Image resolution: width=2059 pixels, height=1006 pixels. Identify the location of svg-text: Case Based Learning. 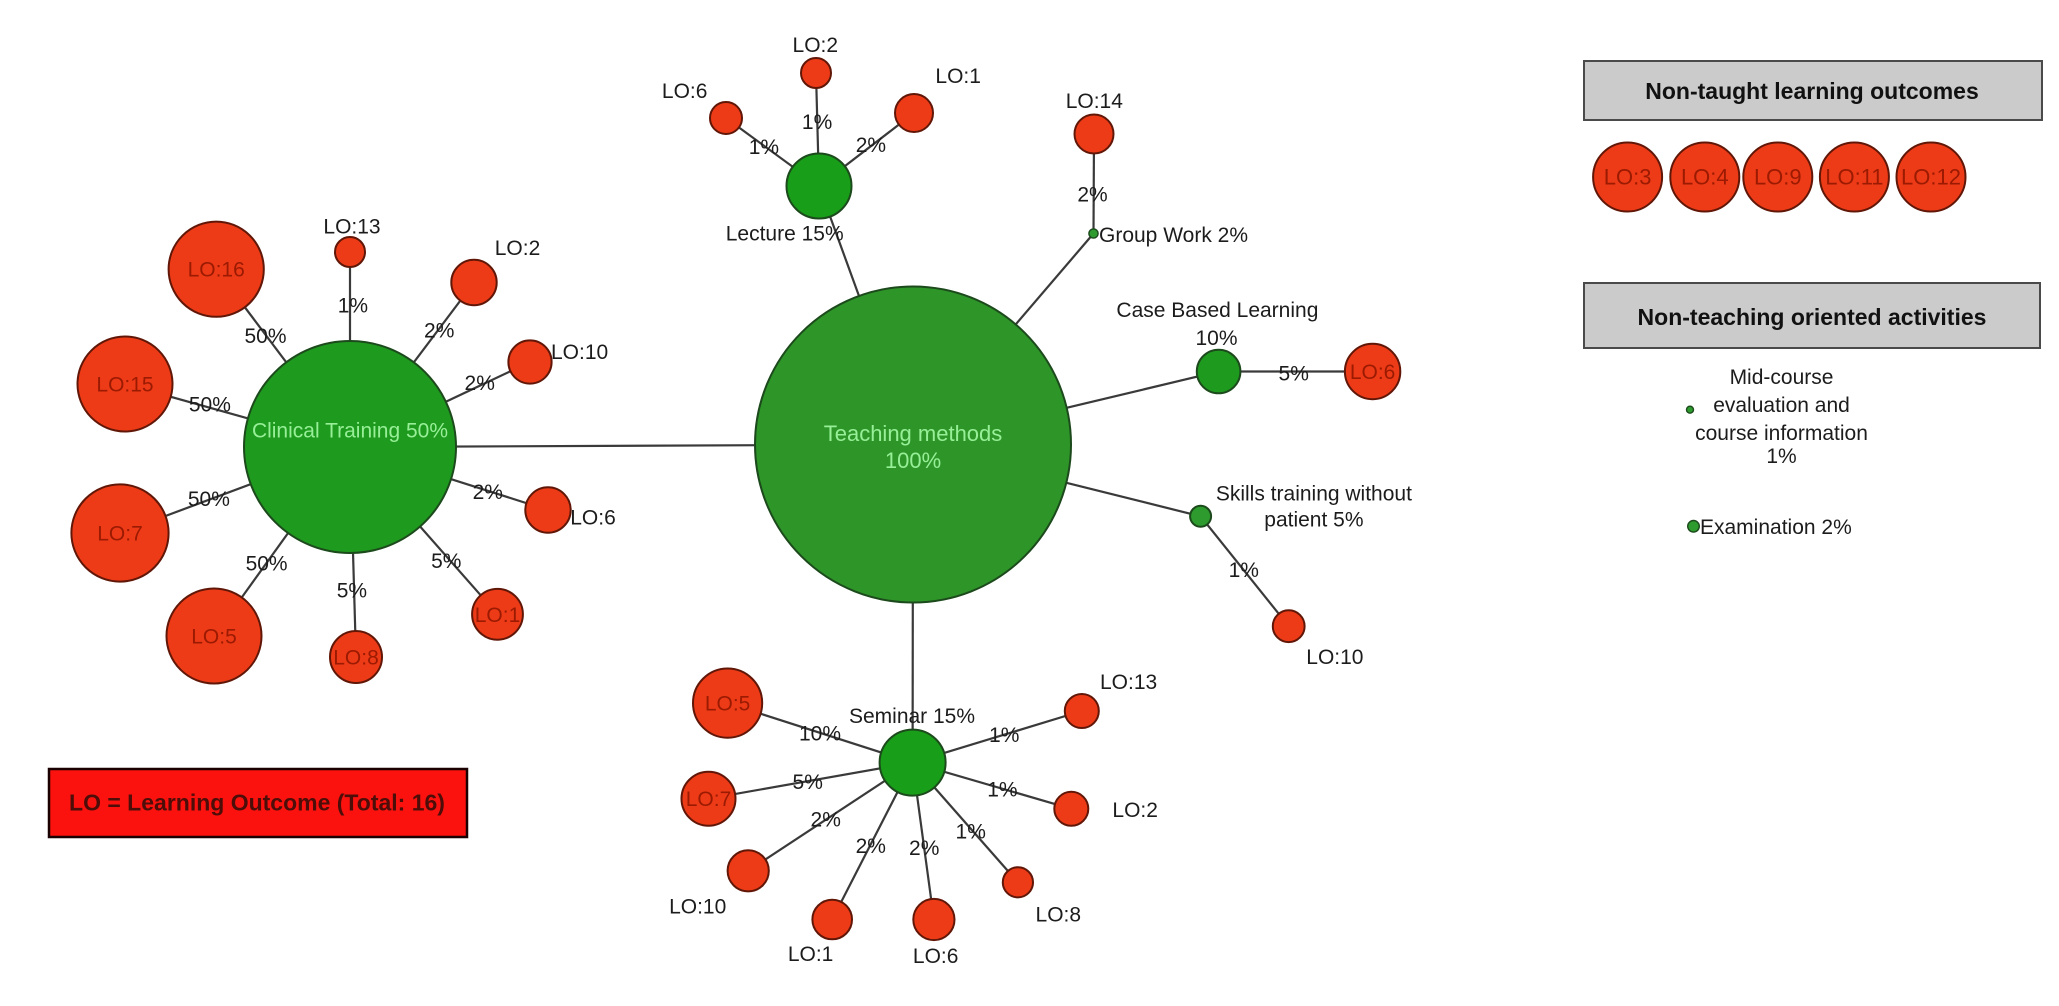
(1217, 310).